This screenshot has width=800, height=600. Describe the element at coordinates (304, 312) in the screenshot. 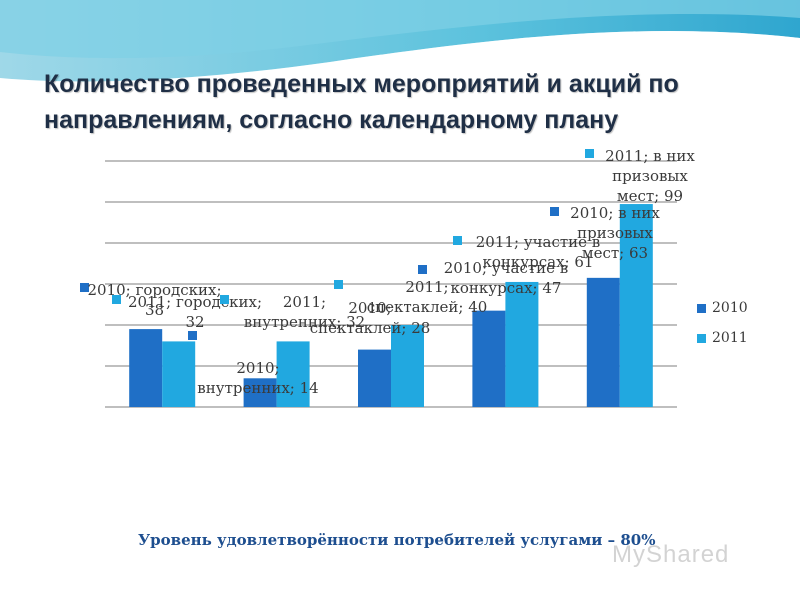

I see `data-label-2011-2: 2011; внутренних; 32` at that location.